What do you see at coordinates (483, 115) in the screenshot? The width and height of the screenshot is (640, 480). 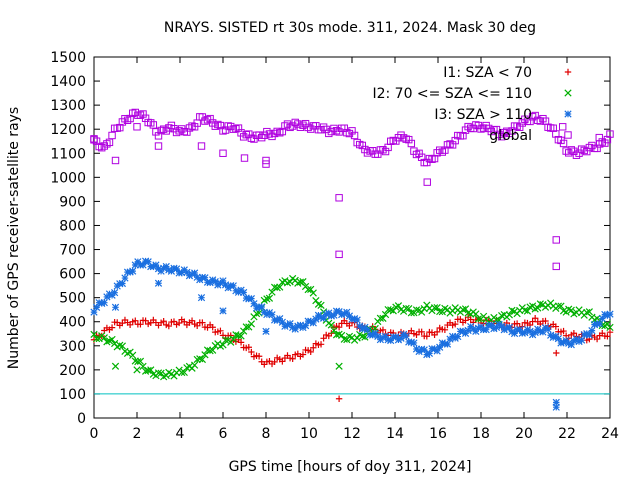 I see `legend-label: I3: SZA > 110` at bounding box center [483, 115].